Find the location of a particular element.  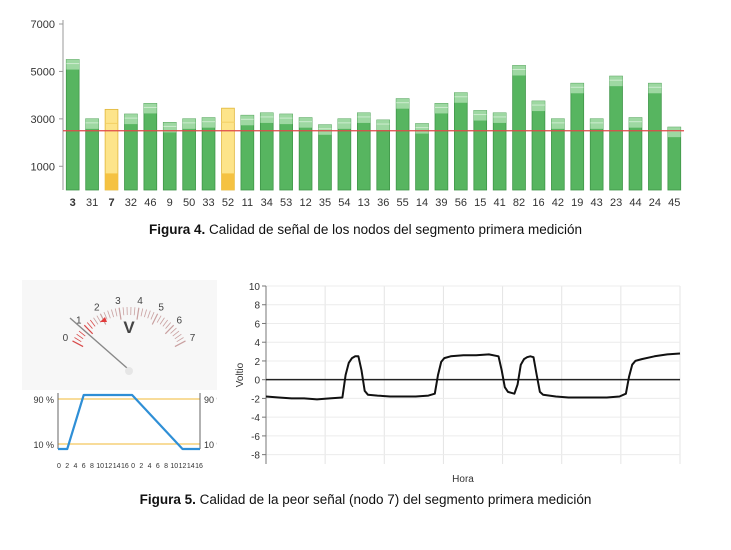

x-tick-label: 54 is located at coordinates (344, 203).